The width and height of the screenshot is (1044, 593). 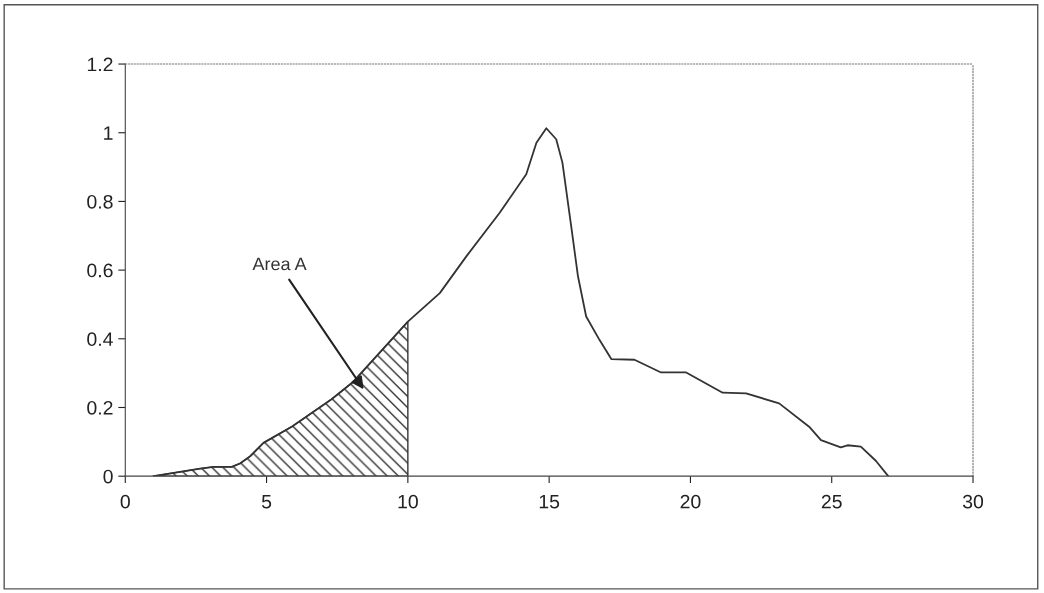 I want to click on x-tick-label: 30, so click(x=973, y=501).